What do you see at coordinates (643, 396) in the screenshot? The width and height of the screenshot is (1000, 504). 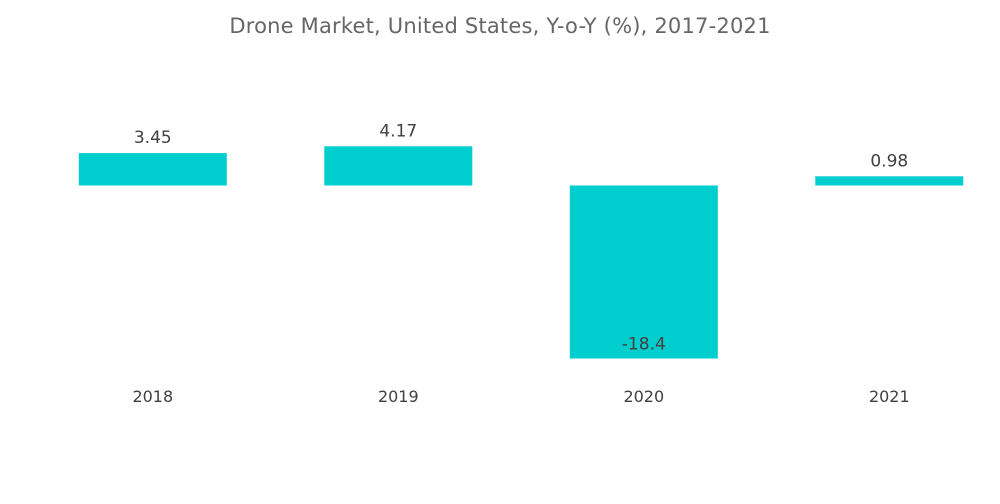 I see `x-tick-2020: 2020` at bounding box center [643, 396].